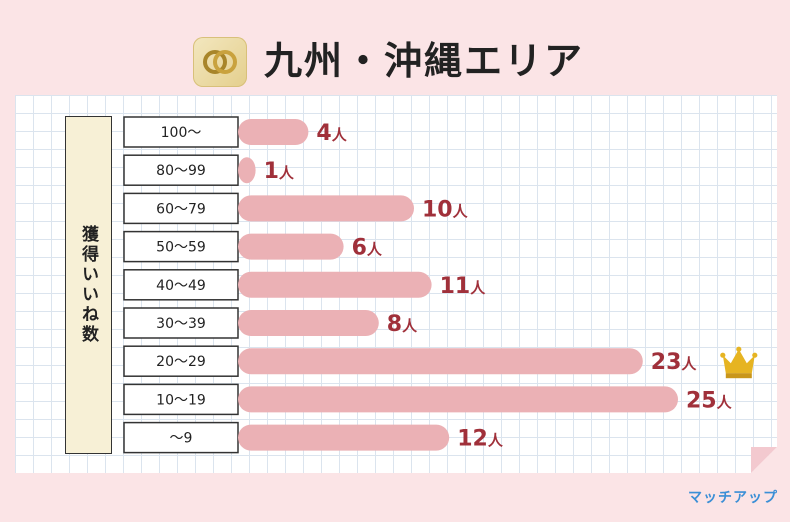 The image size is (790, 522). Describe the element at coordinates (463, 286) in the screenshot. I see `data-label: 11人` at that location.